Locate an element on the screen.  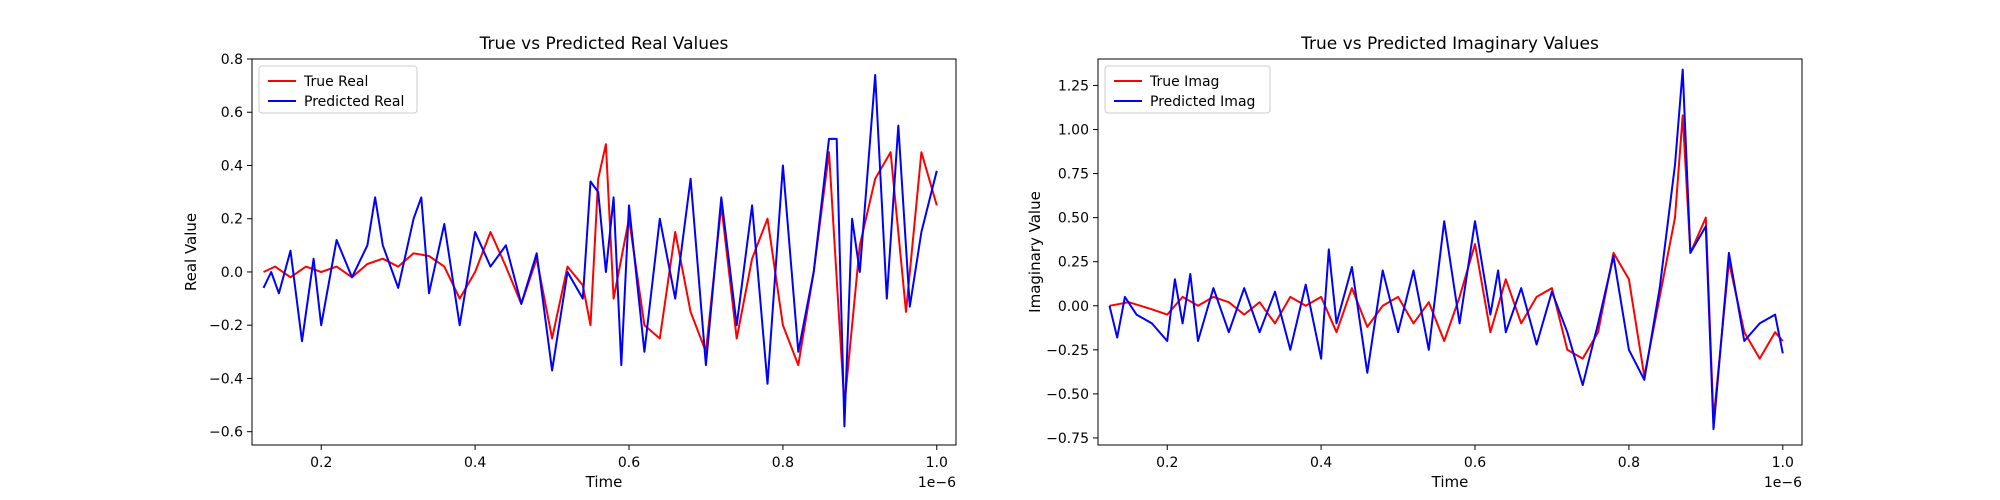
y-tick-label: 0.2 is located at coordinates (232, 220).